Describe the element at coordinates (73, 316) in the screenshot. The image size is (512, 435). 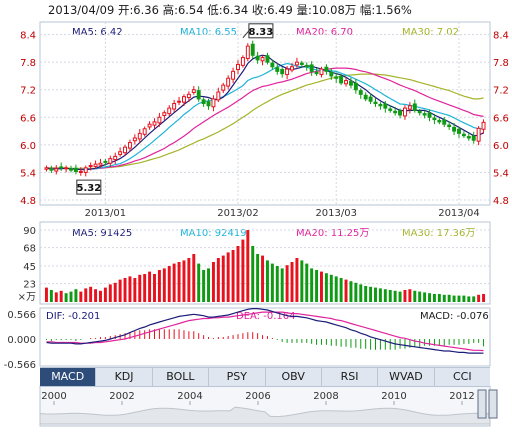
I see `macd-legend-dif: DIF: -0.201` at that location.